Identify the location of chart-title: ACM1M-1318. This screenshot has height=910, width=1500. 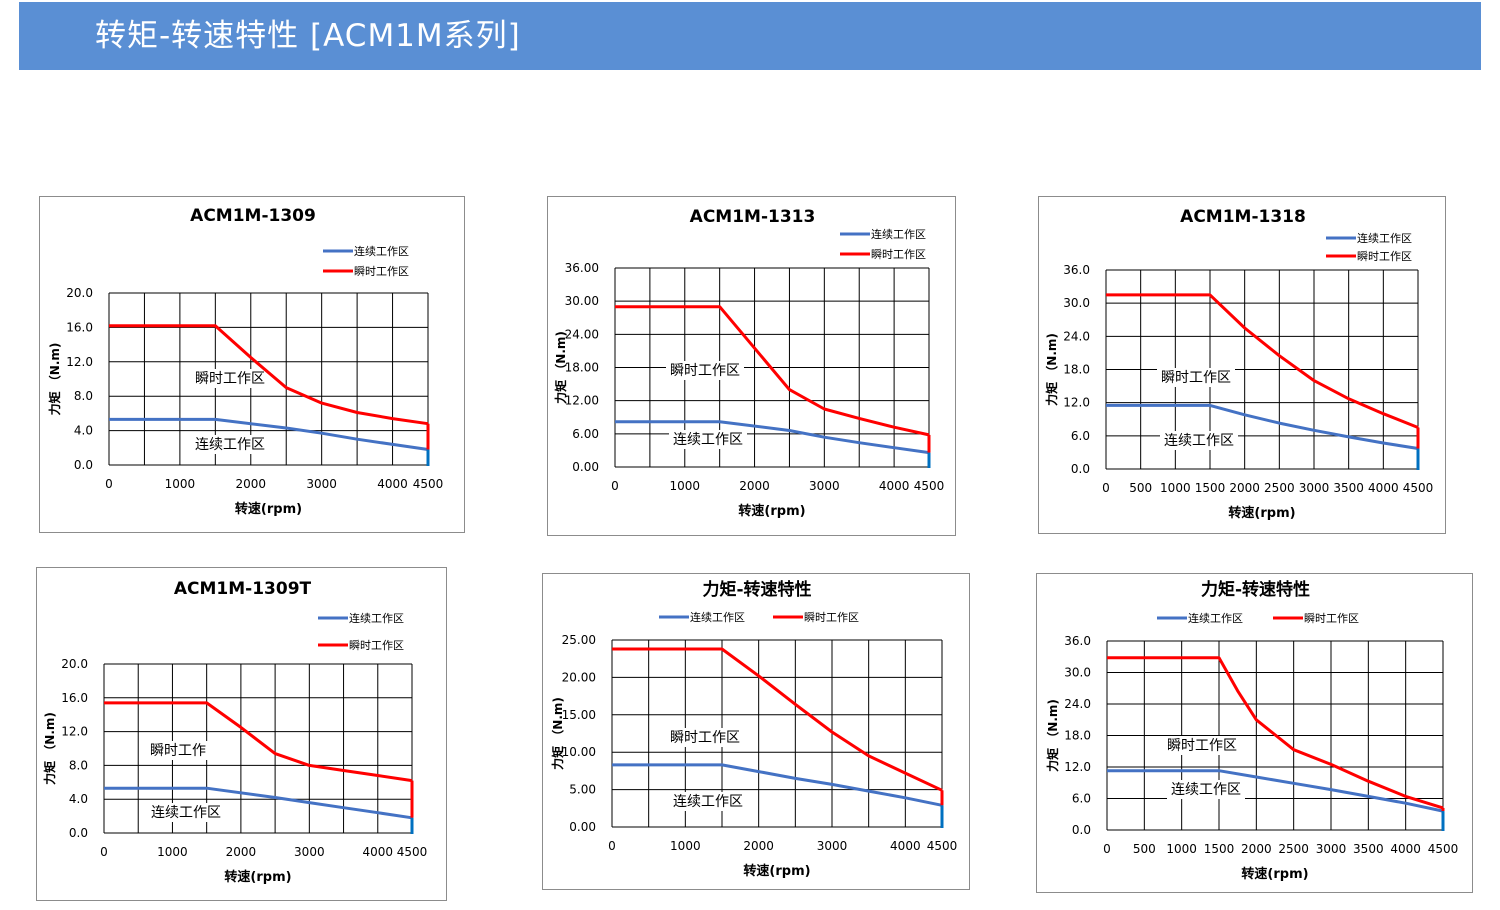
(1243, 217).